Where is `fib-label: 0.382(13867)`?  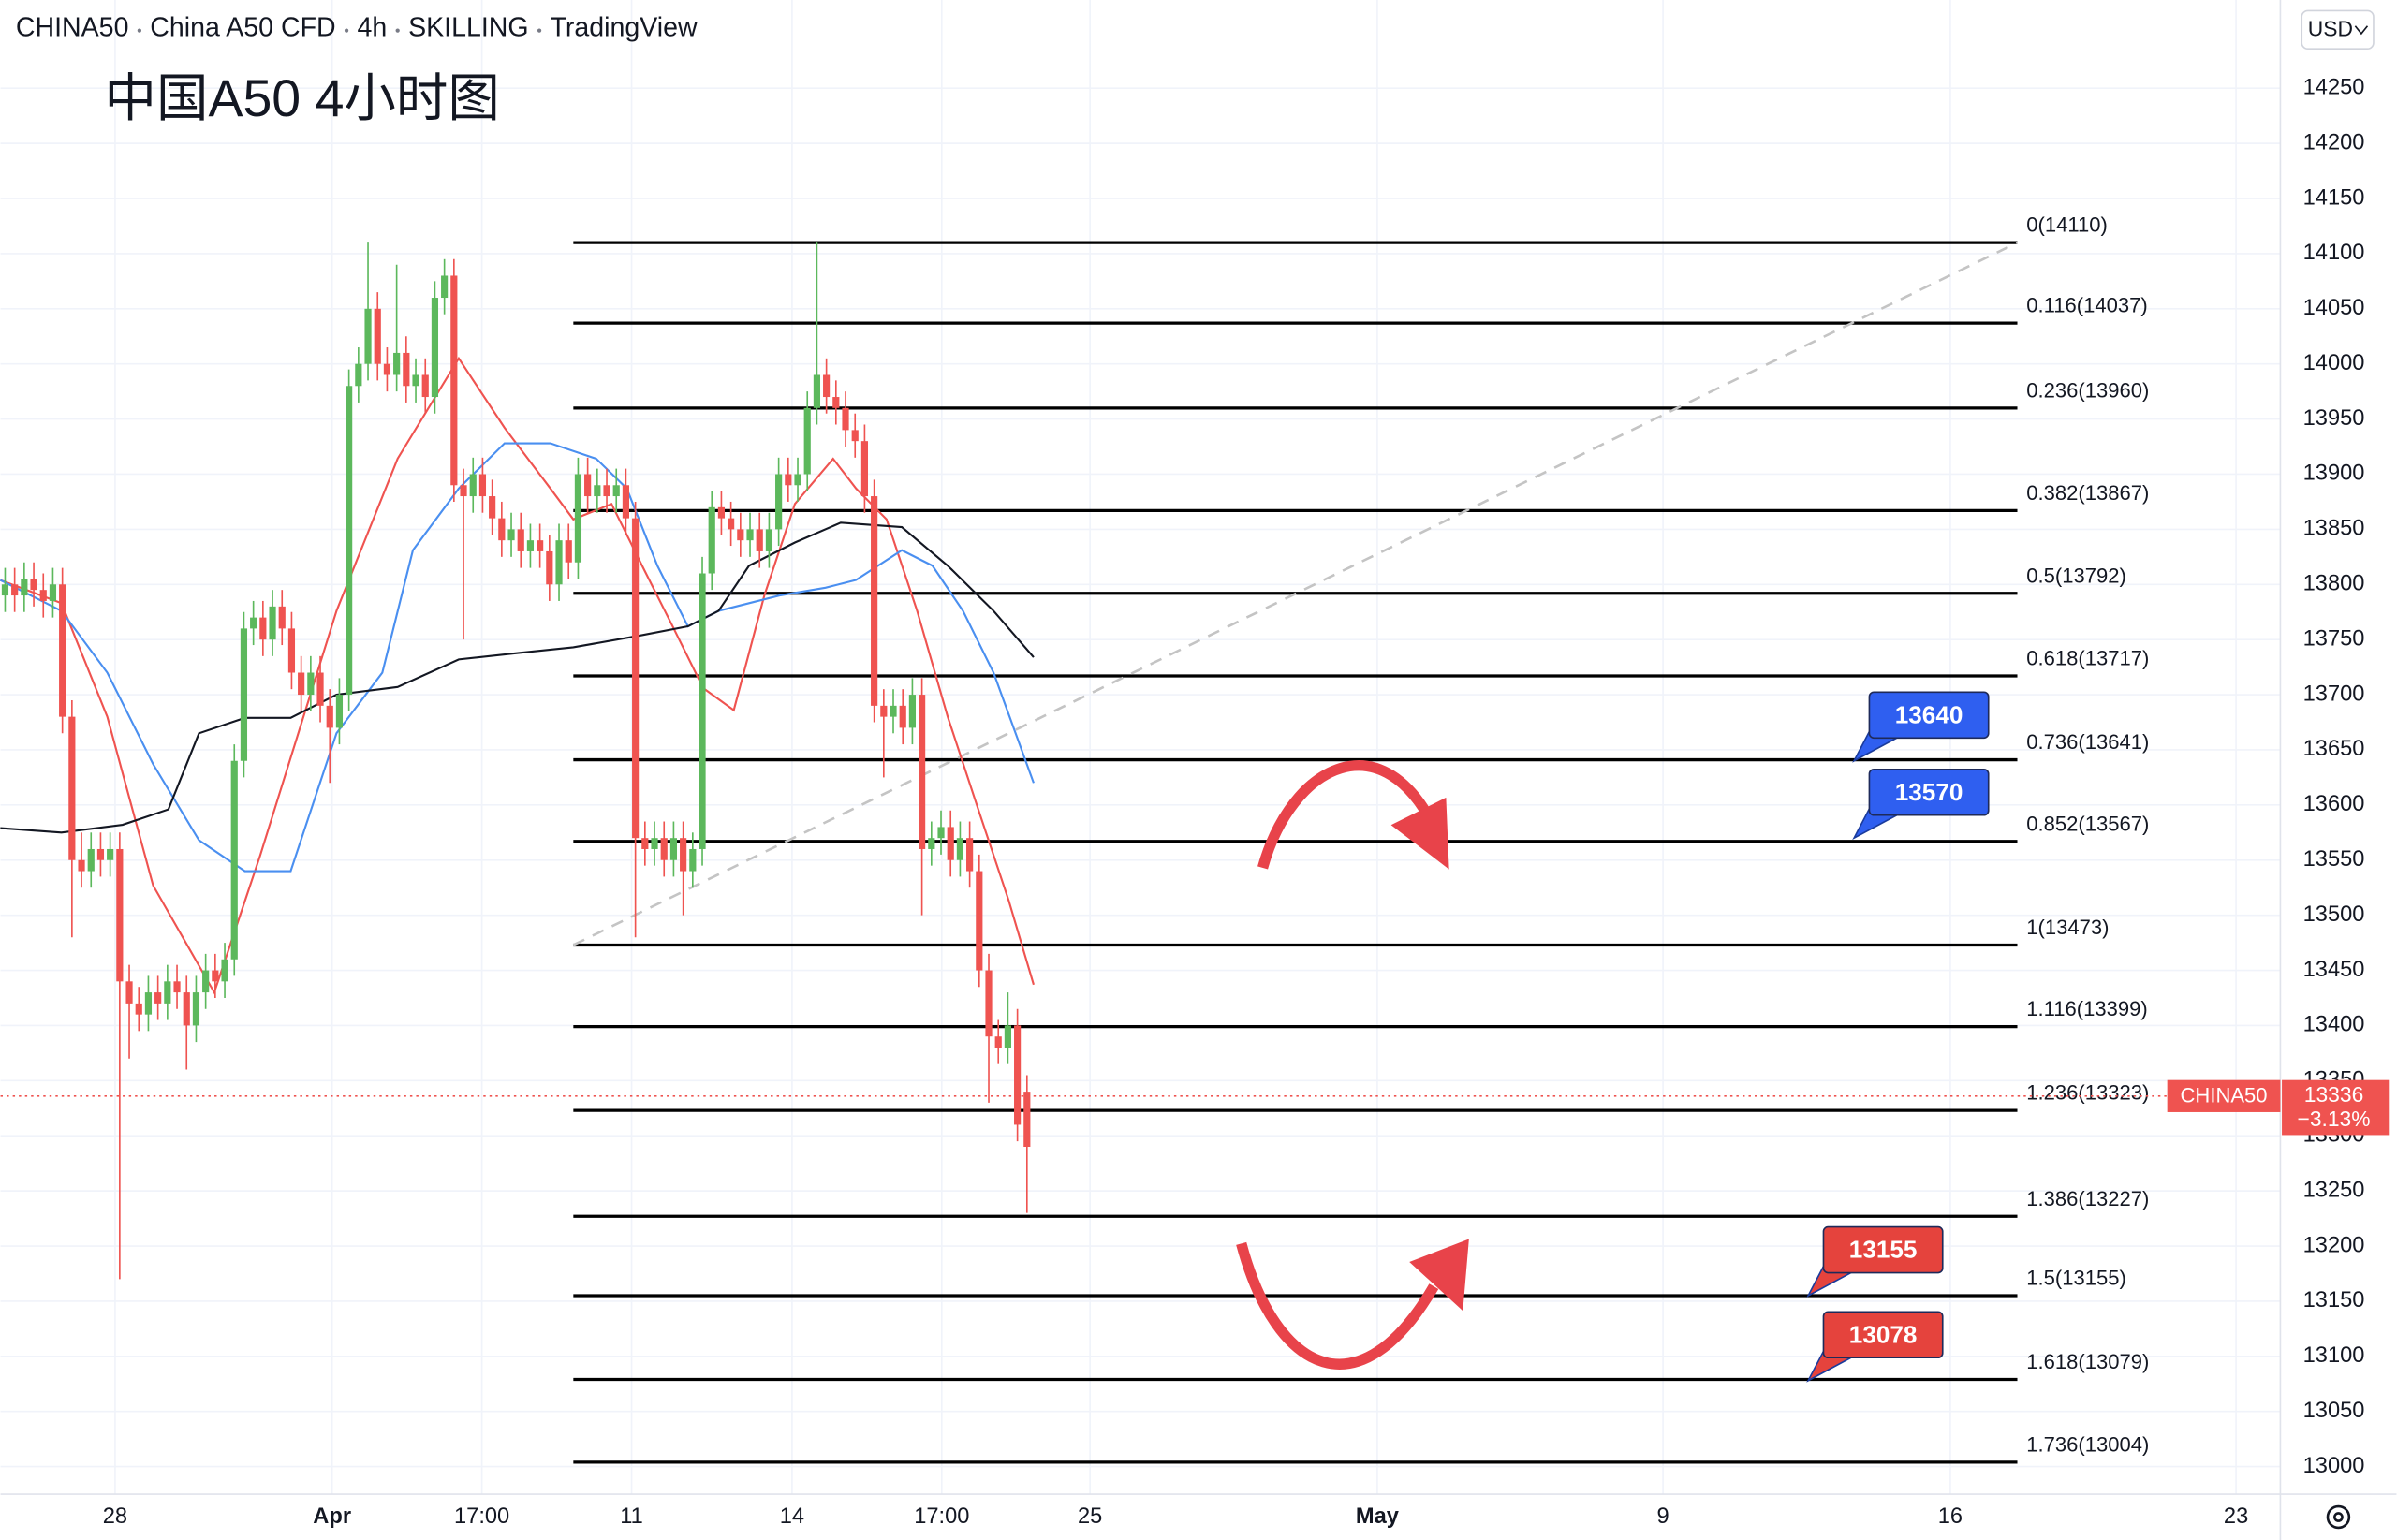 fib-label: 0.382(13867) is located at coordinates (2087, 493).